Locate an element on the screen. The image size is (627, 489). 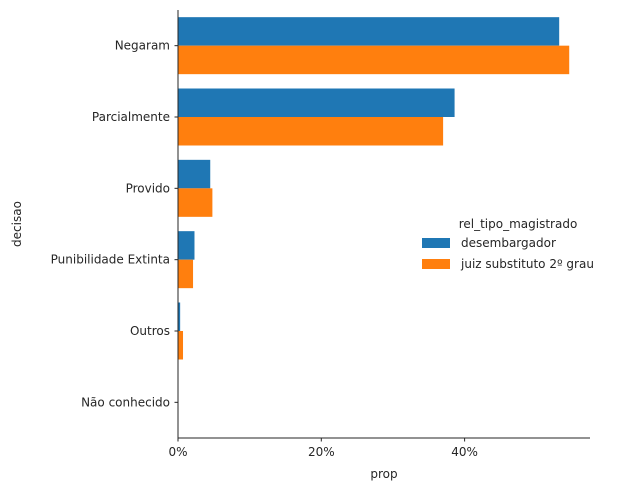
legend-swatch-desembargador is located at coordinates (436, 243).